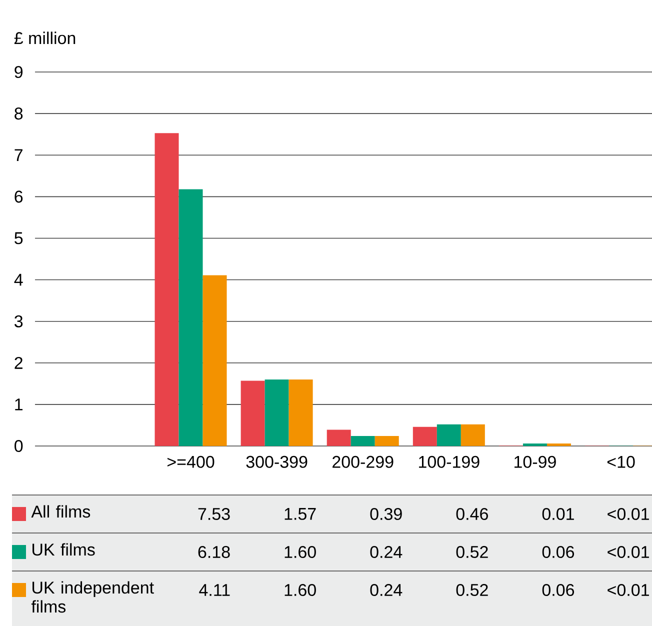 This screenshot has height=626, width=652. What do you see at coordinates (472, 514) in the screenshot?
I see `data-label: 0.46` at bounding box center [472, 514].